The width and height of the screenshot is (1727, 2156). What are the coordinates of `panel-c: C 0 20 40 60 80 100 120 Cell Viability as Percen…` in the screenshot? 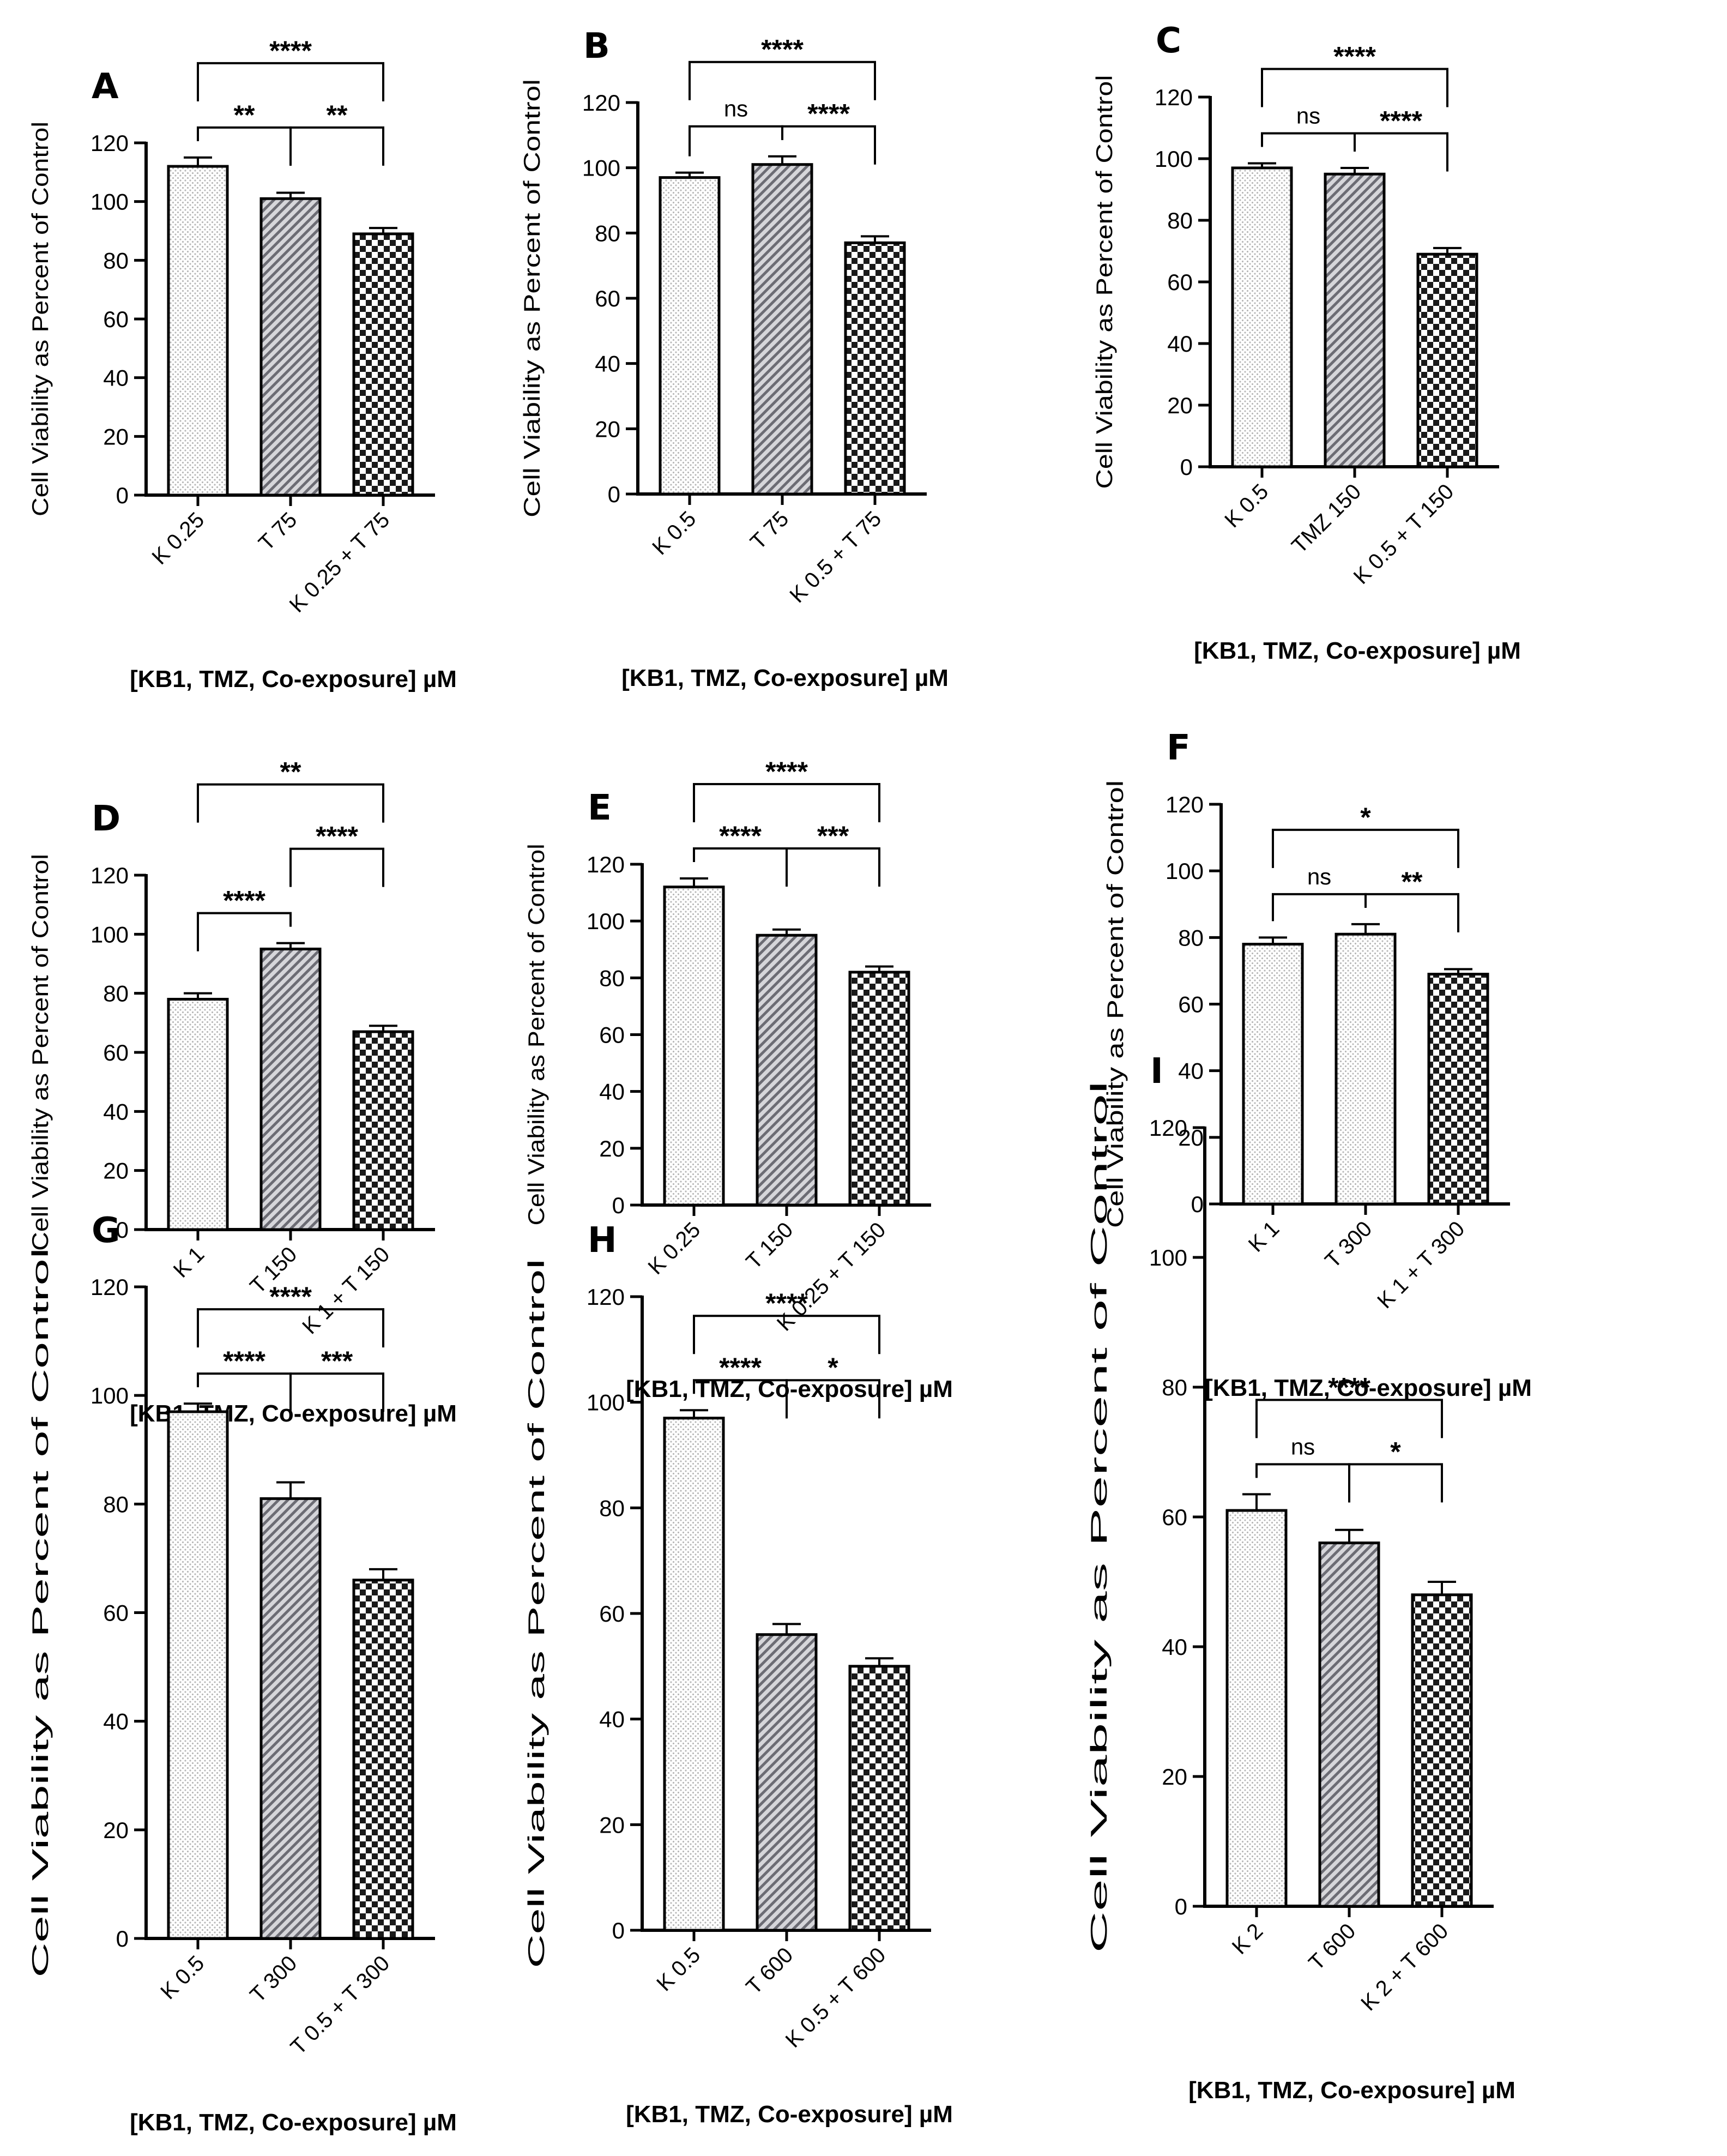 It's located at (1306, 342).